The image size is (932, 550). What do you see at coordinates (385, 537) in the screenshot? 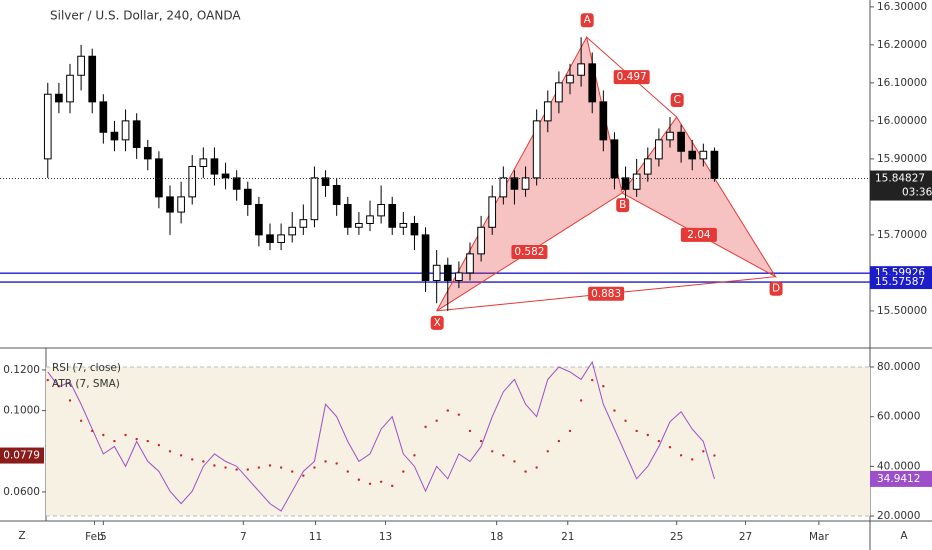
I see `x-tick-label: 13` at bounding box center [385, 537].